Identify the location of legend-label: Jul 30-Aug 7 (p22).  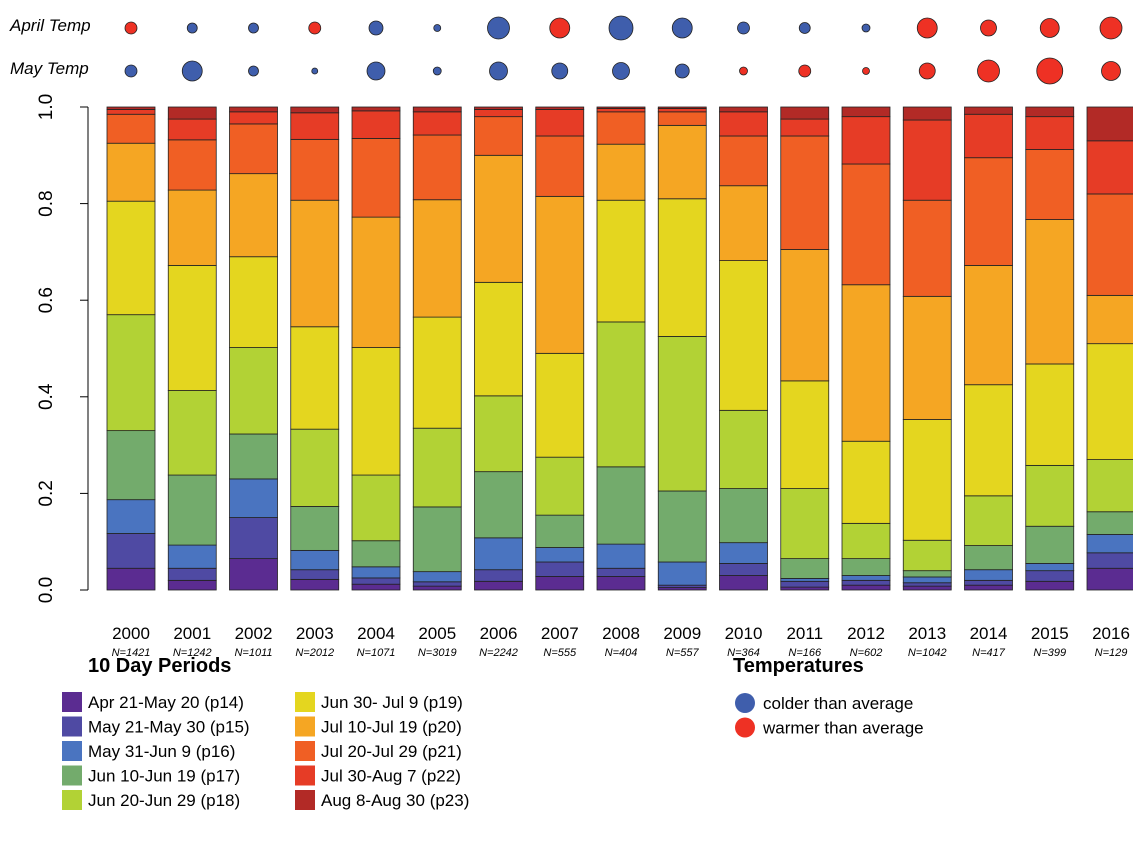
(391, 776).